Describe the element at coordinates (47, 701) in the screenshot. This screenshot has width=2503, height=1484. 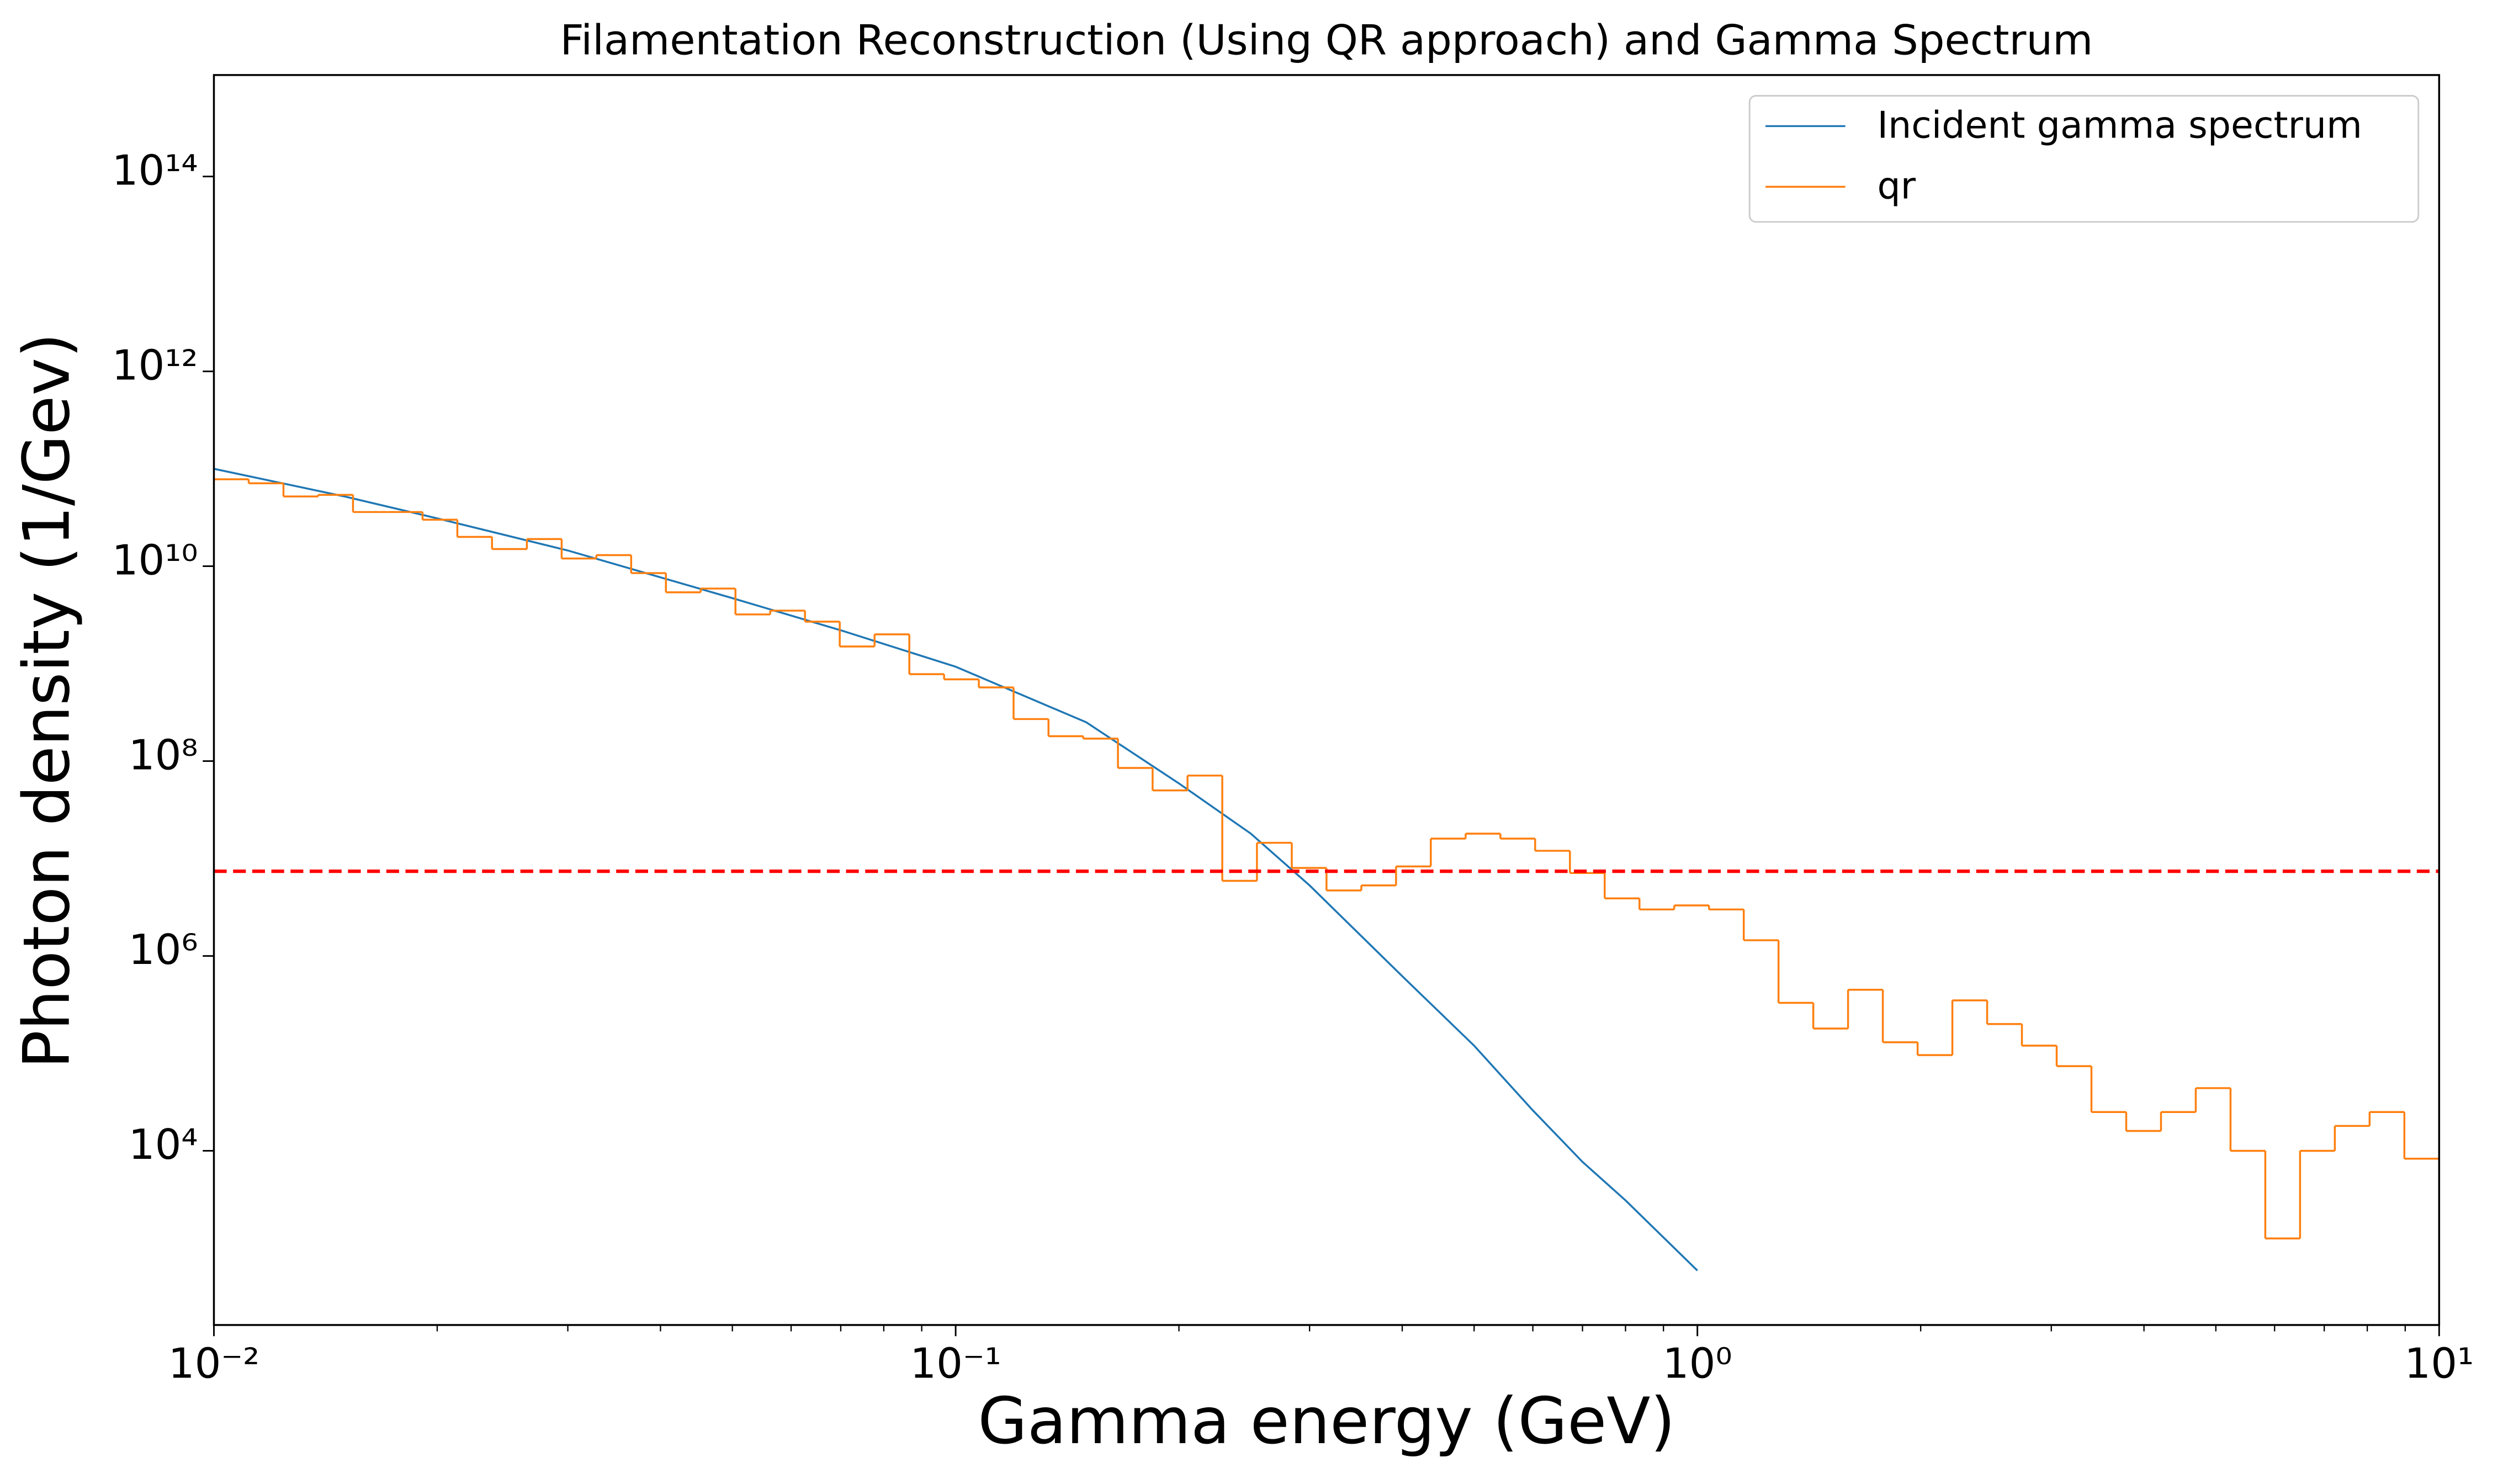
I see `y-axis-label: Photon density (1/Gev)` at that location.